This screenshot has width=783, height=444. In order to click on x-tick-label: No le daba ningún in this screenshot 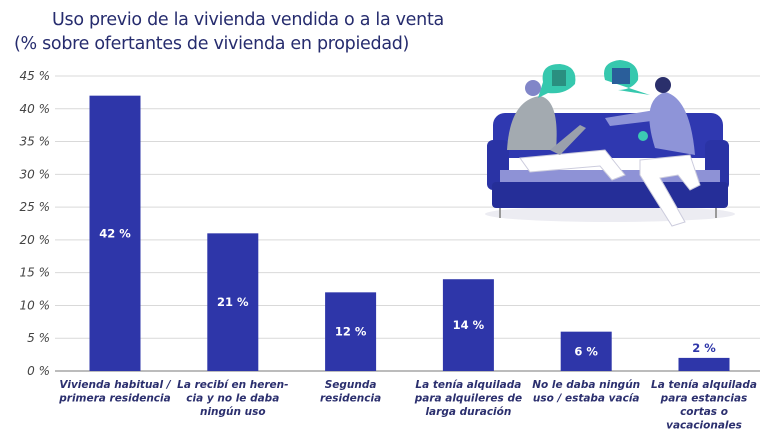, I will do `click(586, 385)`.